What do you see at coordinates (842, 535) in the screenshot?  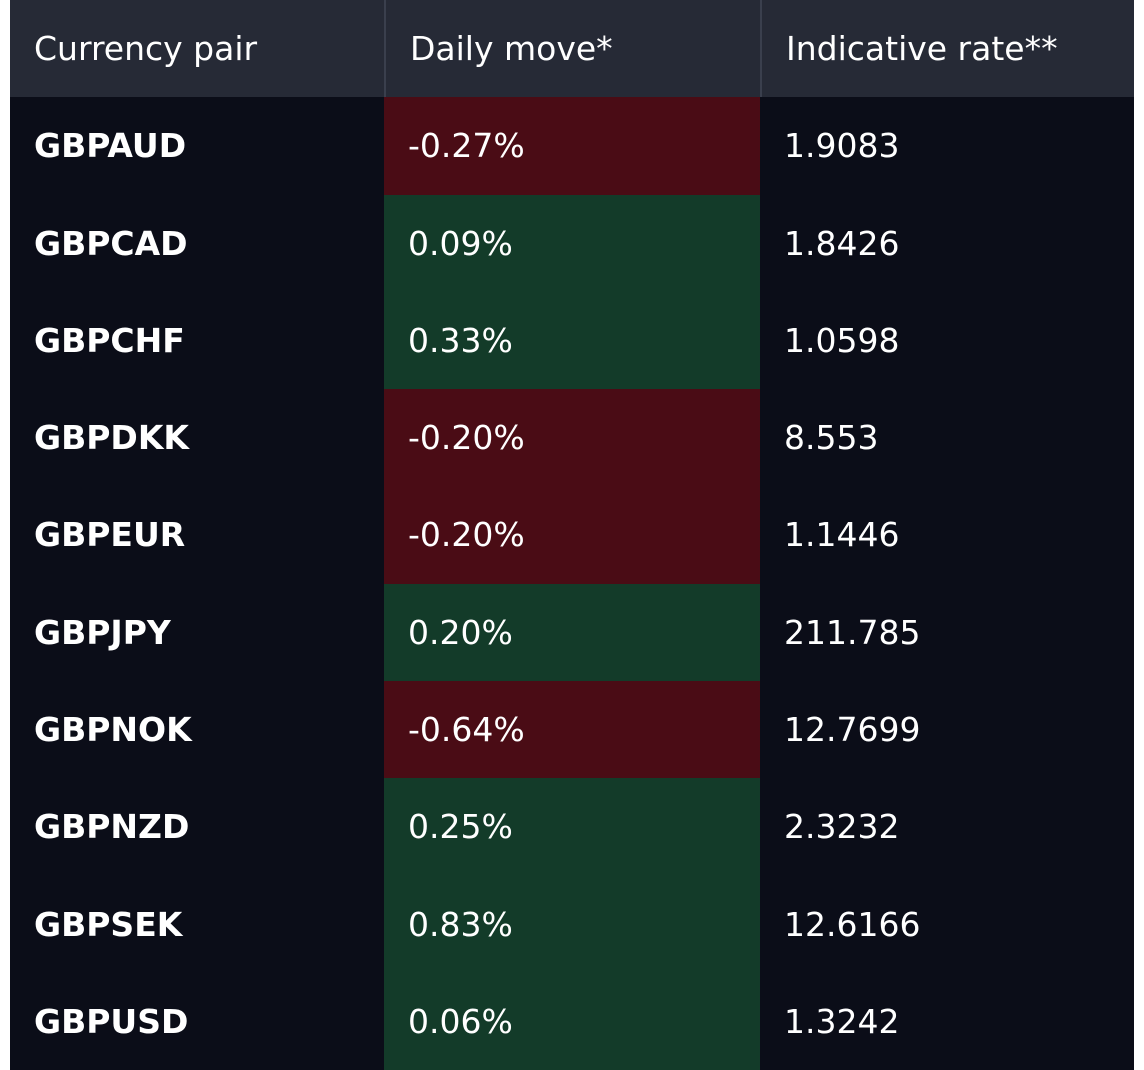 I see `indicative-rate: 1.1446` at bounding box center [842, 535].